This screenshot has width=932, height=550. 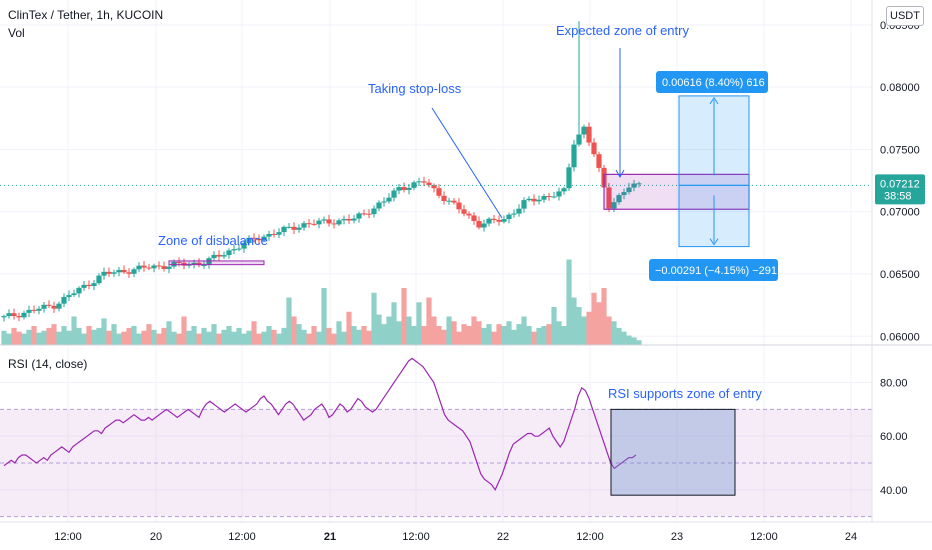 What do you see at coordinates (415, 88) in the screenshot?
I see `label-taking-stop-loss: Taking stop-loss` at bounding box center [415, 88].